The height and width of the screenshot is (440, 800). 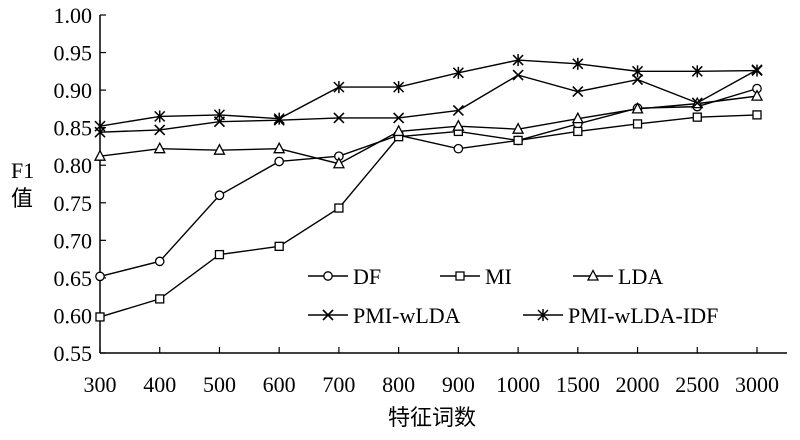 What do you see at coordinates (73, 315) in the screenshot?
I see `y-tick-label: 0.60` at bounding box center [73, 315].